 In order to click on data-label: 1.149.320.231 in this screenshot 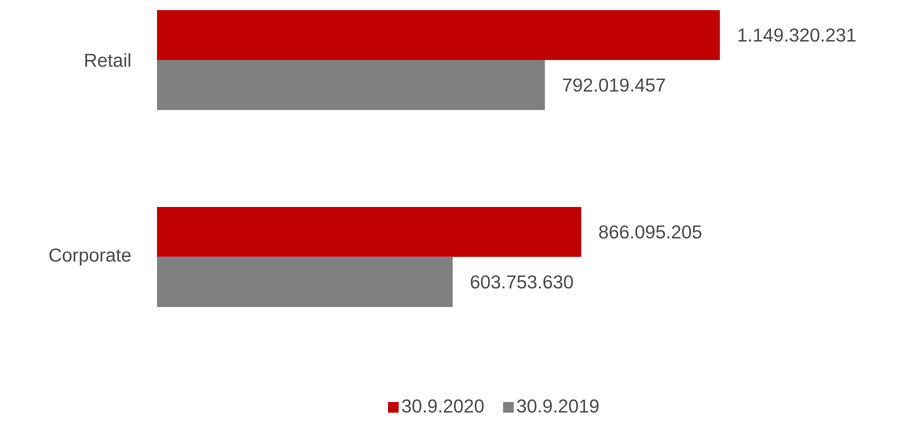, I will do `click(797, 35)`.